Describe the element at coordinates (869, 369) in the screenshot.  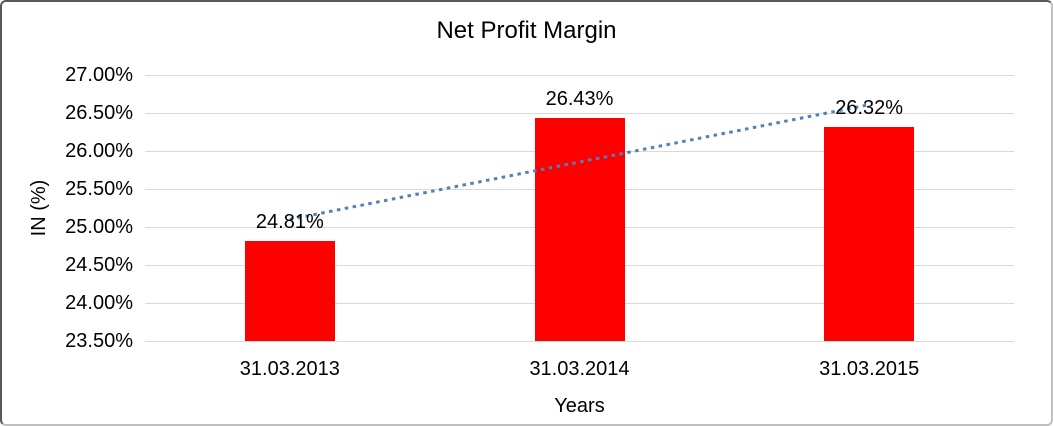
I see `x-axis-tick-label: 31.03.2015` at that location.